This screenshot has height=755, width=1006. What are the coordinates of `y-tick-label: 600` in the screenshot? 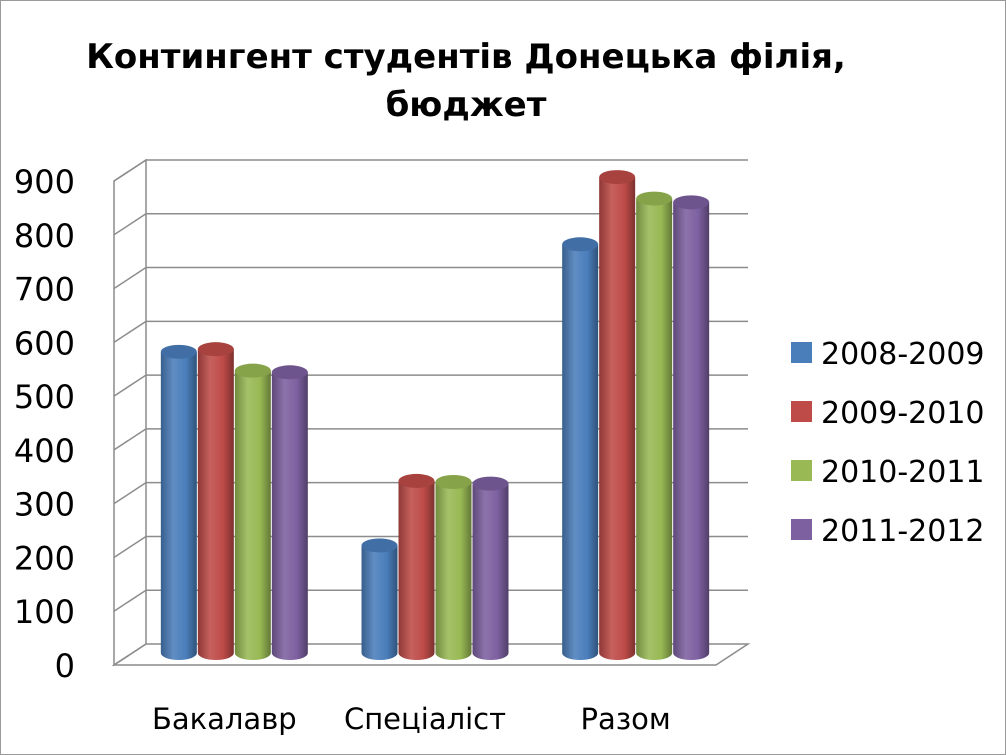 It's located at (44, 343).